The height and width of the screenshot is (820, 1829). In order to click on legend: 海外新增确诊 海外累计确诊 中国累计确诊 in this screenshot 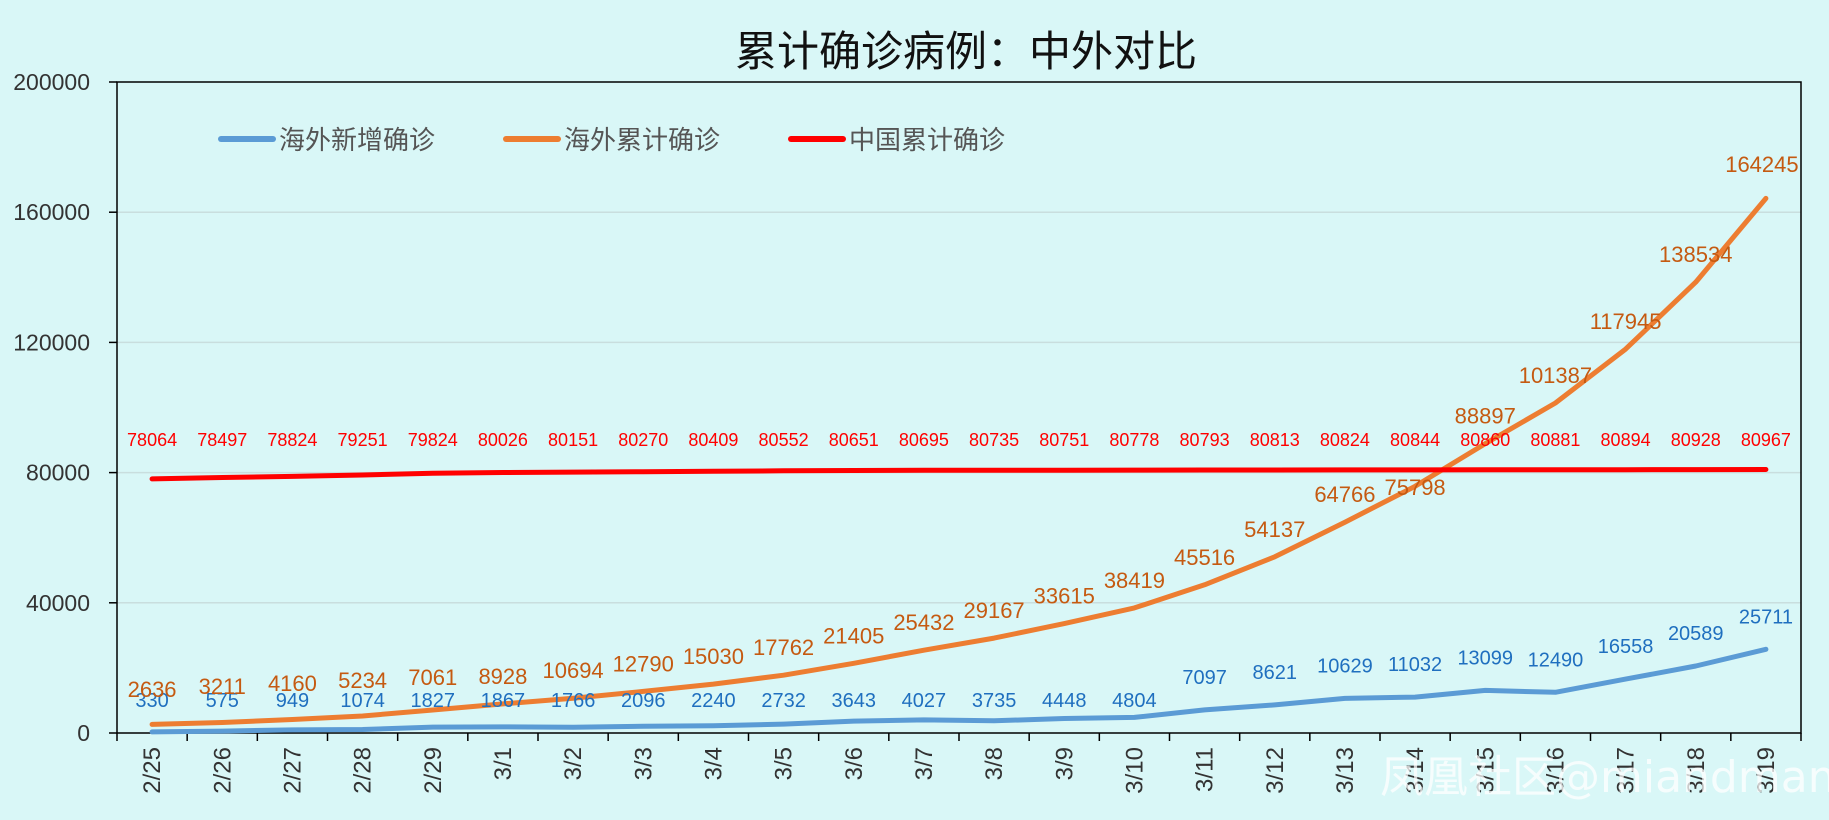, I will do `click(611, 141)`.